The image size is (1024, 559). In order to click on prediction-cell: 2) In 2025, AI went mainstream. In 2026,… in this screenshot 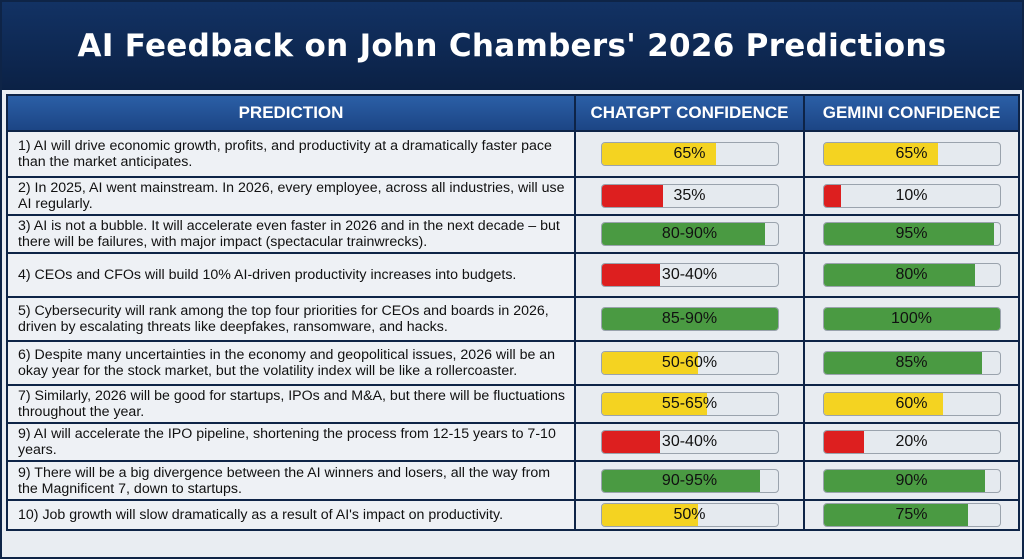, I will do `click(291, 196)`.